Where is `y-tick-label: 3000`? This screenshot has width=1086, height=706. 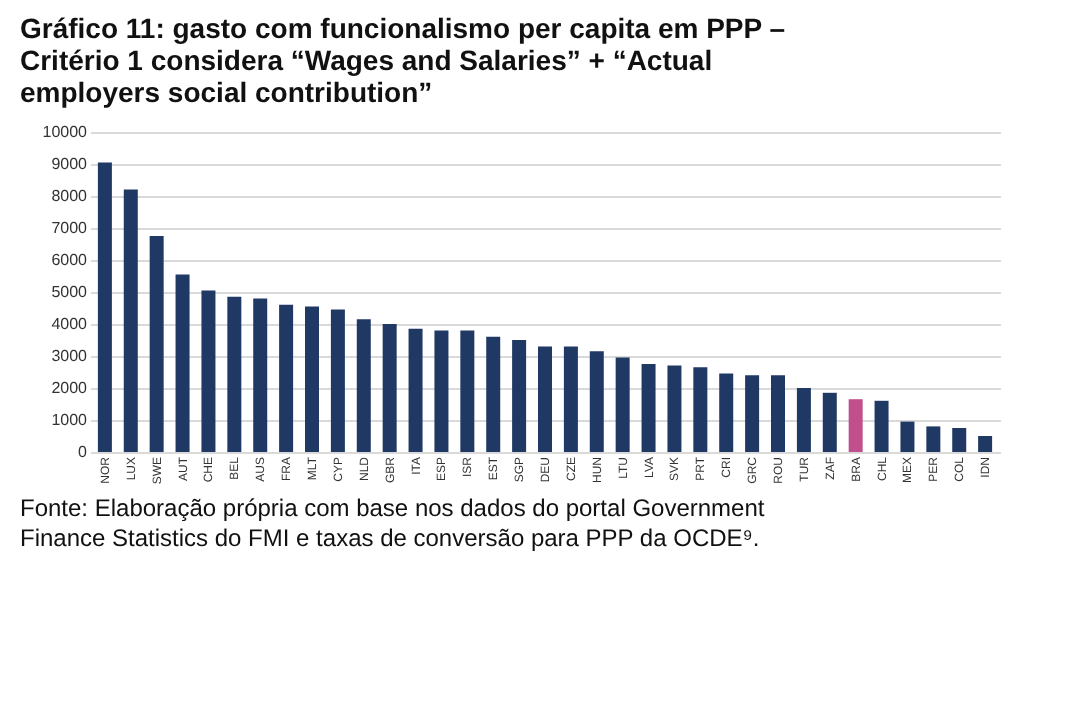
y-tick-label: 3000 is located at coordinates (70, 356).